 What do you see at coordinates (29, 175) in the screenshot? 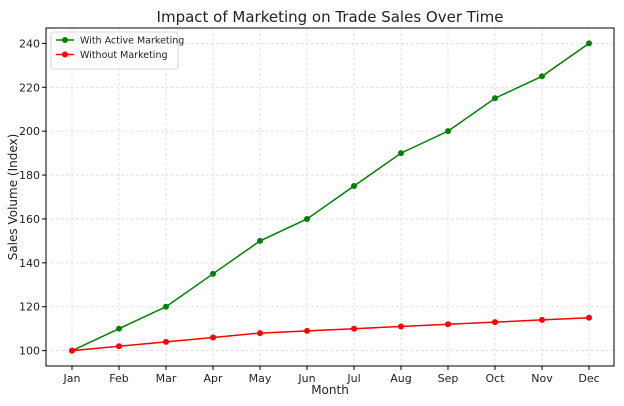
I see `y-tick-label: 180` at bounding box center [29, 175].